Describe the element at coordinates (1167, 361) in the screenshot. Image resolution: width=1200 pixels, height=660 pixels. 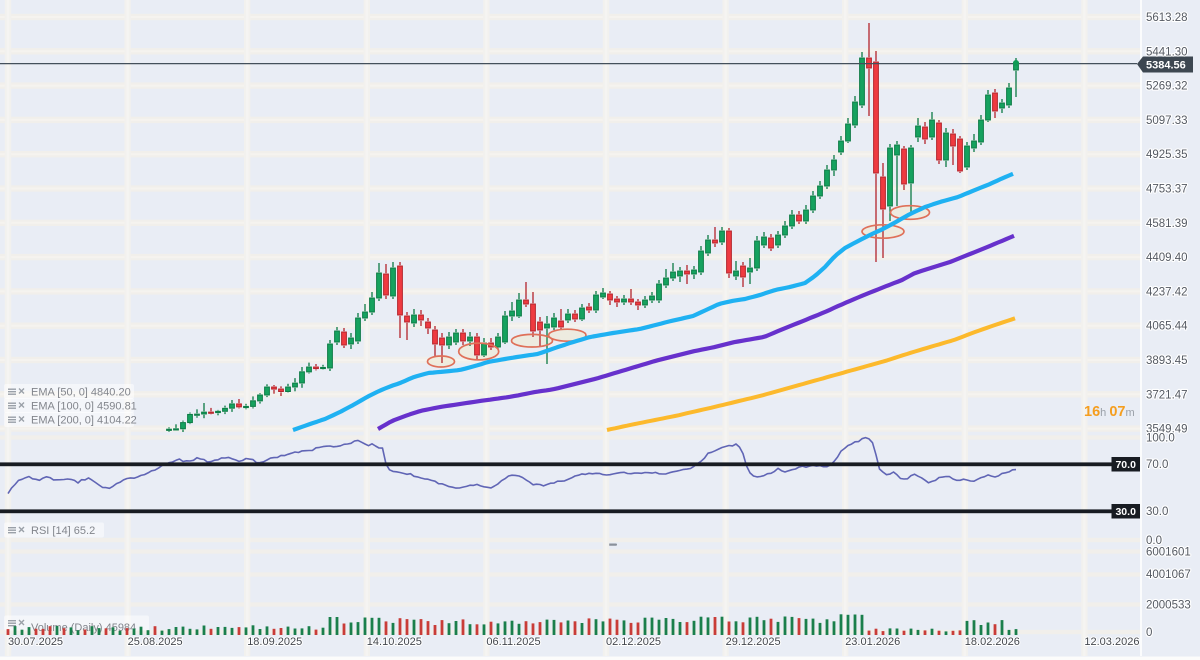
I see `svg-text: 3893.45` at that location.